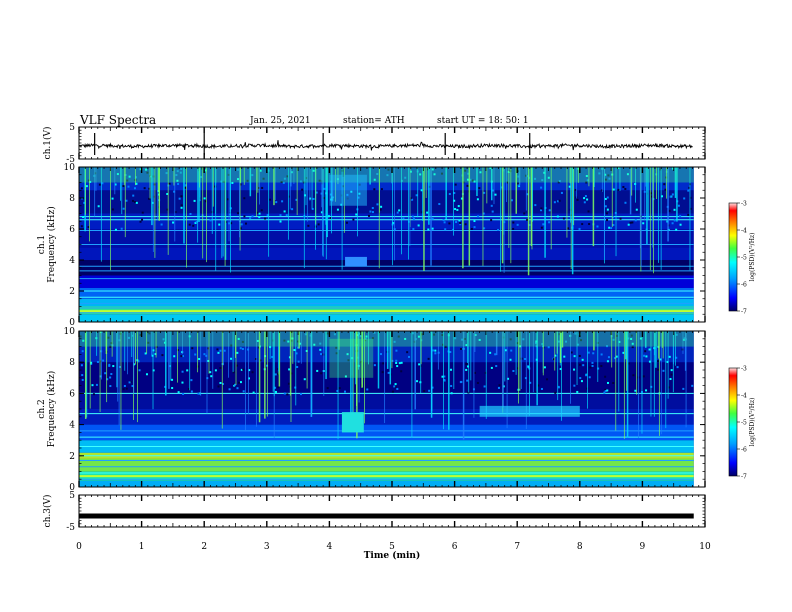  I want to click on y-tick-label: -5, so click(70, 528).